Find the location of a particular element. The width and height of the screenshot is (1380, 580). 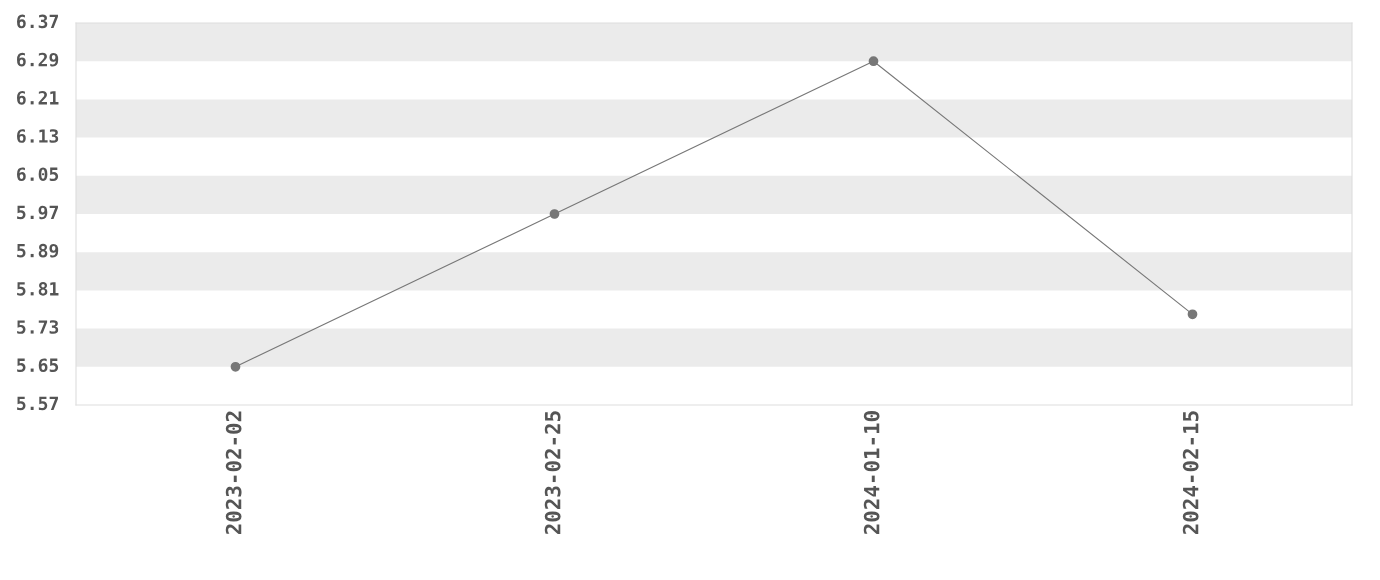

y-tick-label: 6.13 is located at coordinates (38, 136).